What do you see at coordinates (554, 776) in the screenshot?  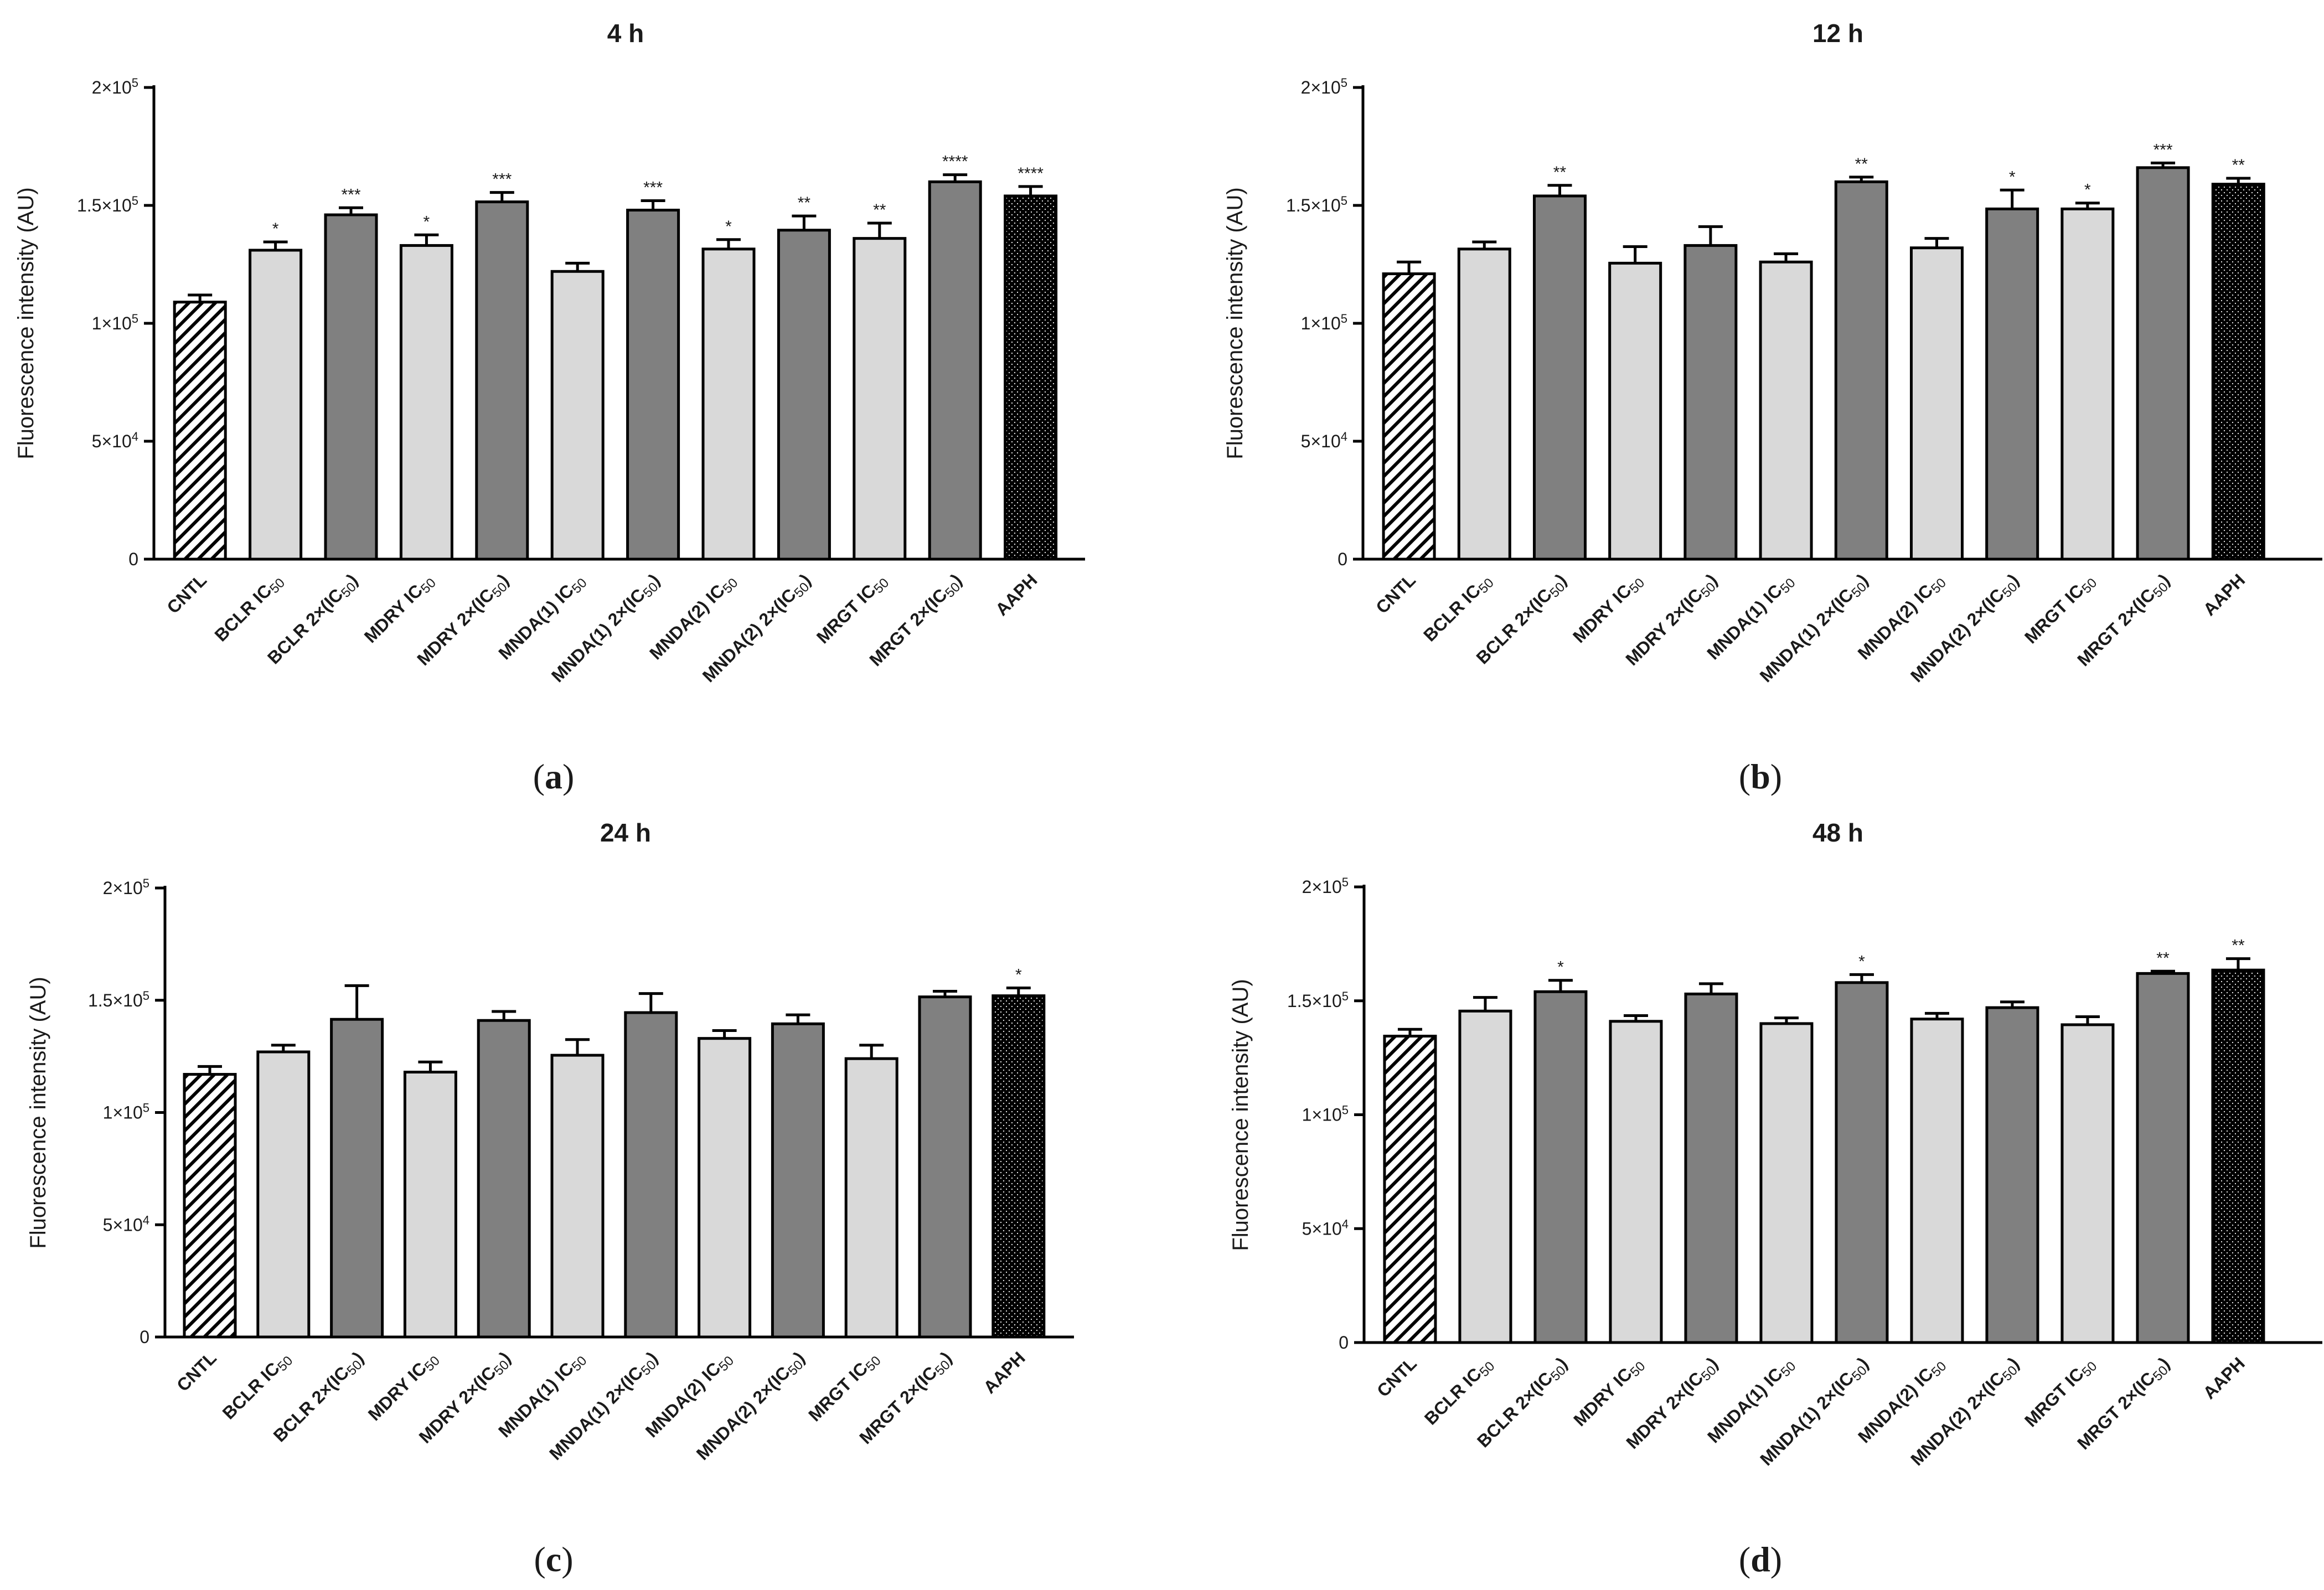 I see `panel-letter: (a)` at bounding box center [554, 776].